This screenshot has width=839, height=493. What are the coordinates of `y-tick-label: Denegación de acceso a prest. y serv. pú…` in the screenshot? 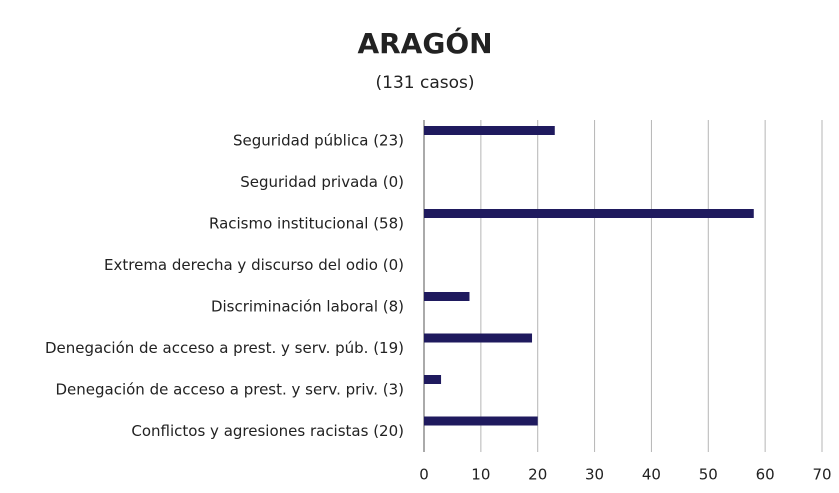 It's located at (224, 348).